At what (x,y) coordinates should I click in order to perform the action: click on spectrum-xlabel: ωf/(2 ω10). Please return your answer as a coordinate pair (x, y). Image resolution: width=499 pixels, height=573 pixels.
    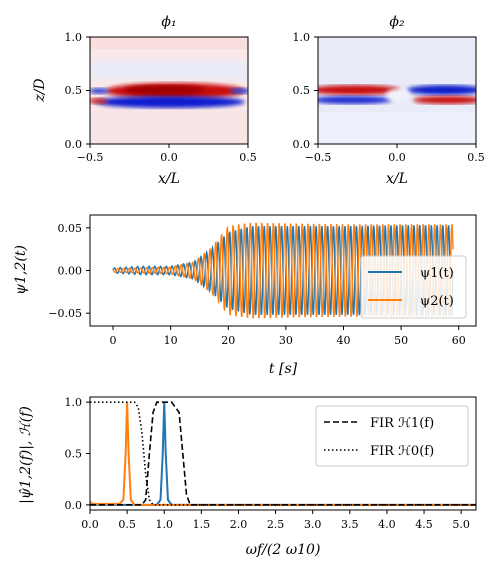
    Looking at the image, I should click on (283, 550).